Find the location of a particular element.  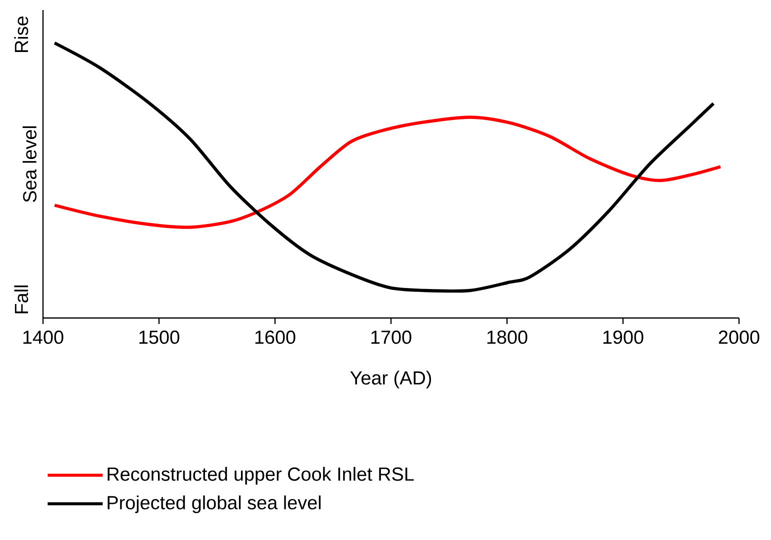

x-tick-label: 1500 is located at coordinates (159, 337).